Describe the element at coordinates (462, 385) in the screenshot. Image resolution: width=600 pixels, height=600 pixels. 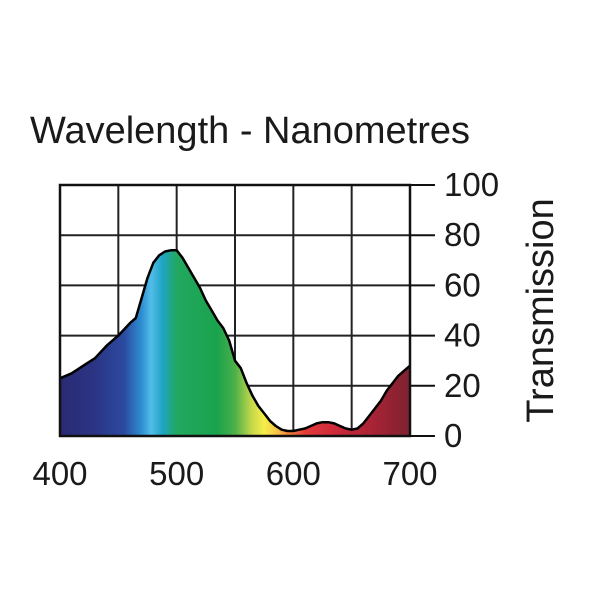
I see `y-tick-label: 20` at that location.